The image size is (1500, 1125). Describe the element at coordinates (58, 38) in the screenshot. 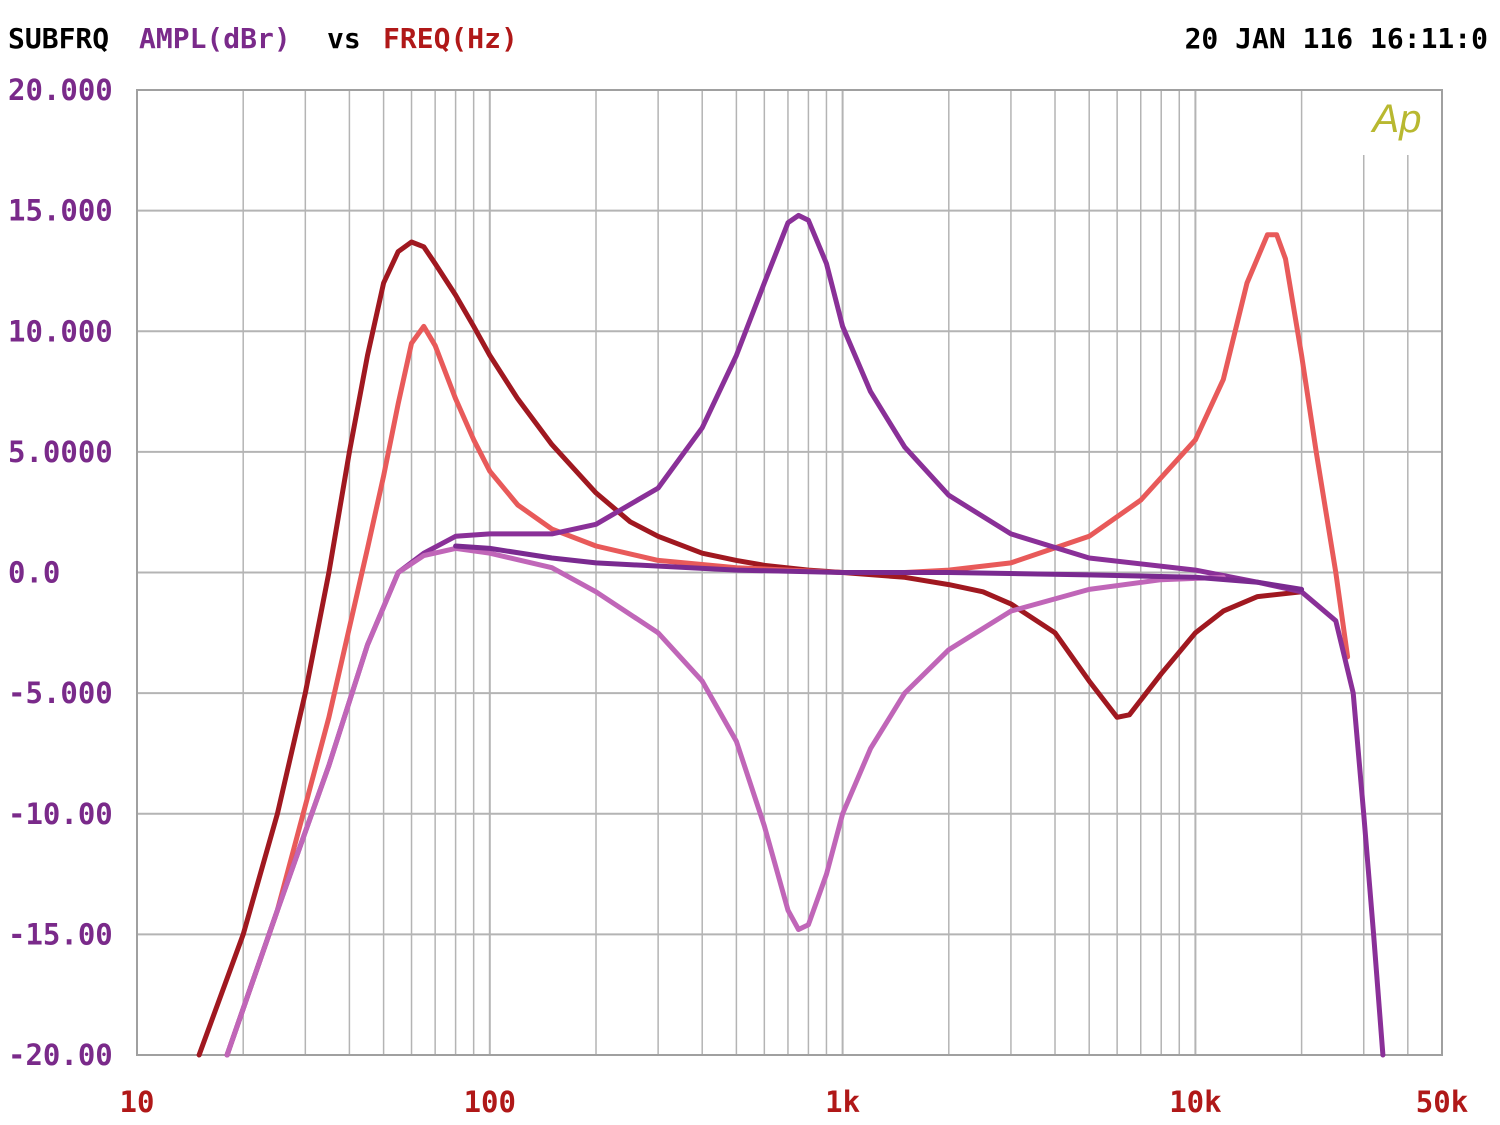

I see `header-prefix: SUBFRQ` at that location.